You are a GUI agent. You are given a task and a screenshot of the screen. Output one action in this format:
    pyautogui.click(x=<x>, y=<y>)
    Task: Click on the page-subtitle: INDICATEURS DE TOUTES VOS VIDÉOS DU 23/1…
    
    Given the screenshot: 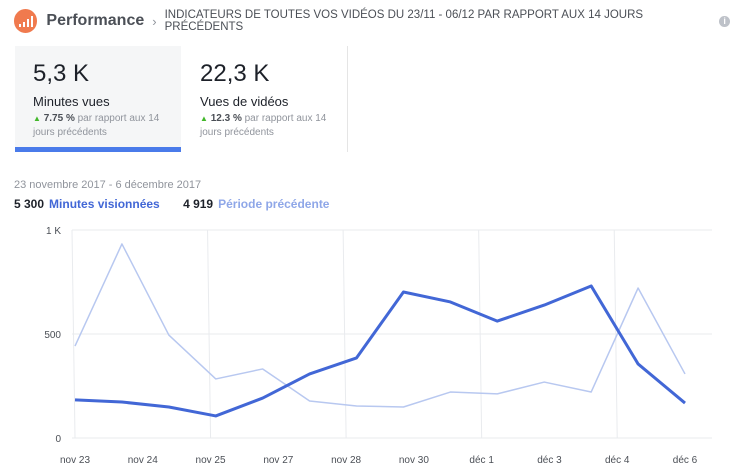 What is the action you would take?
    pyautogui.click(x=404, y=21)
    